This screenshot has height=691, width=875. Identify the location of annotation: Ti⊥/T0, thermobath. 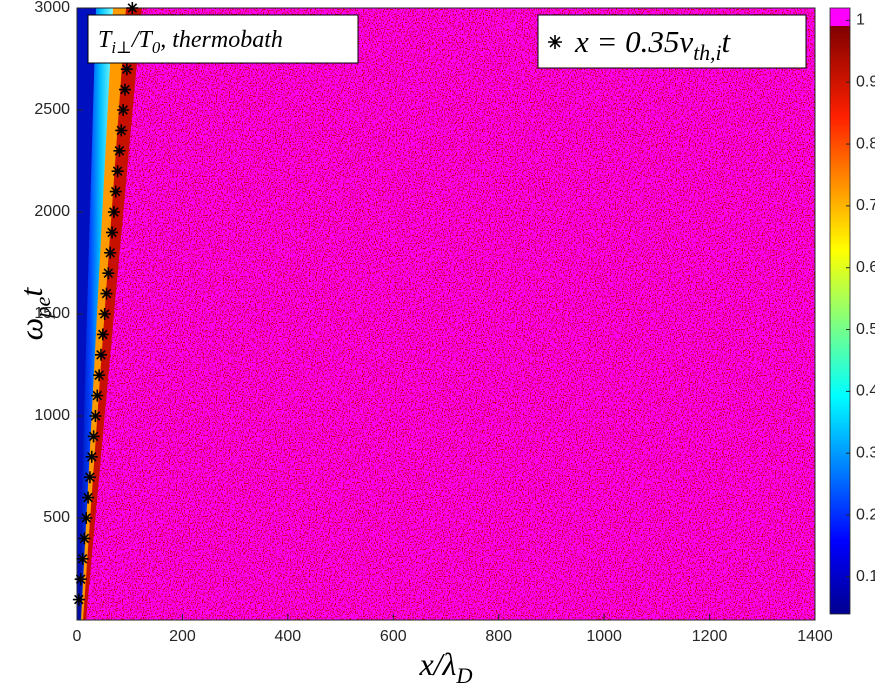
(190, 42).